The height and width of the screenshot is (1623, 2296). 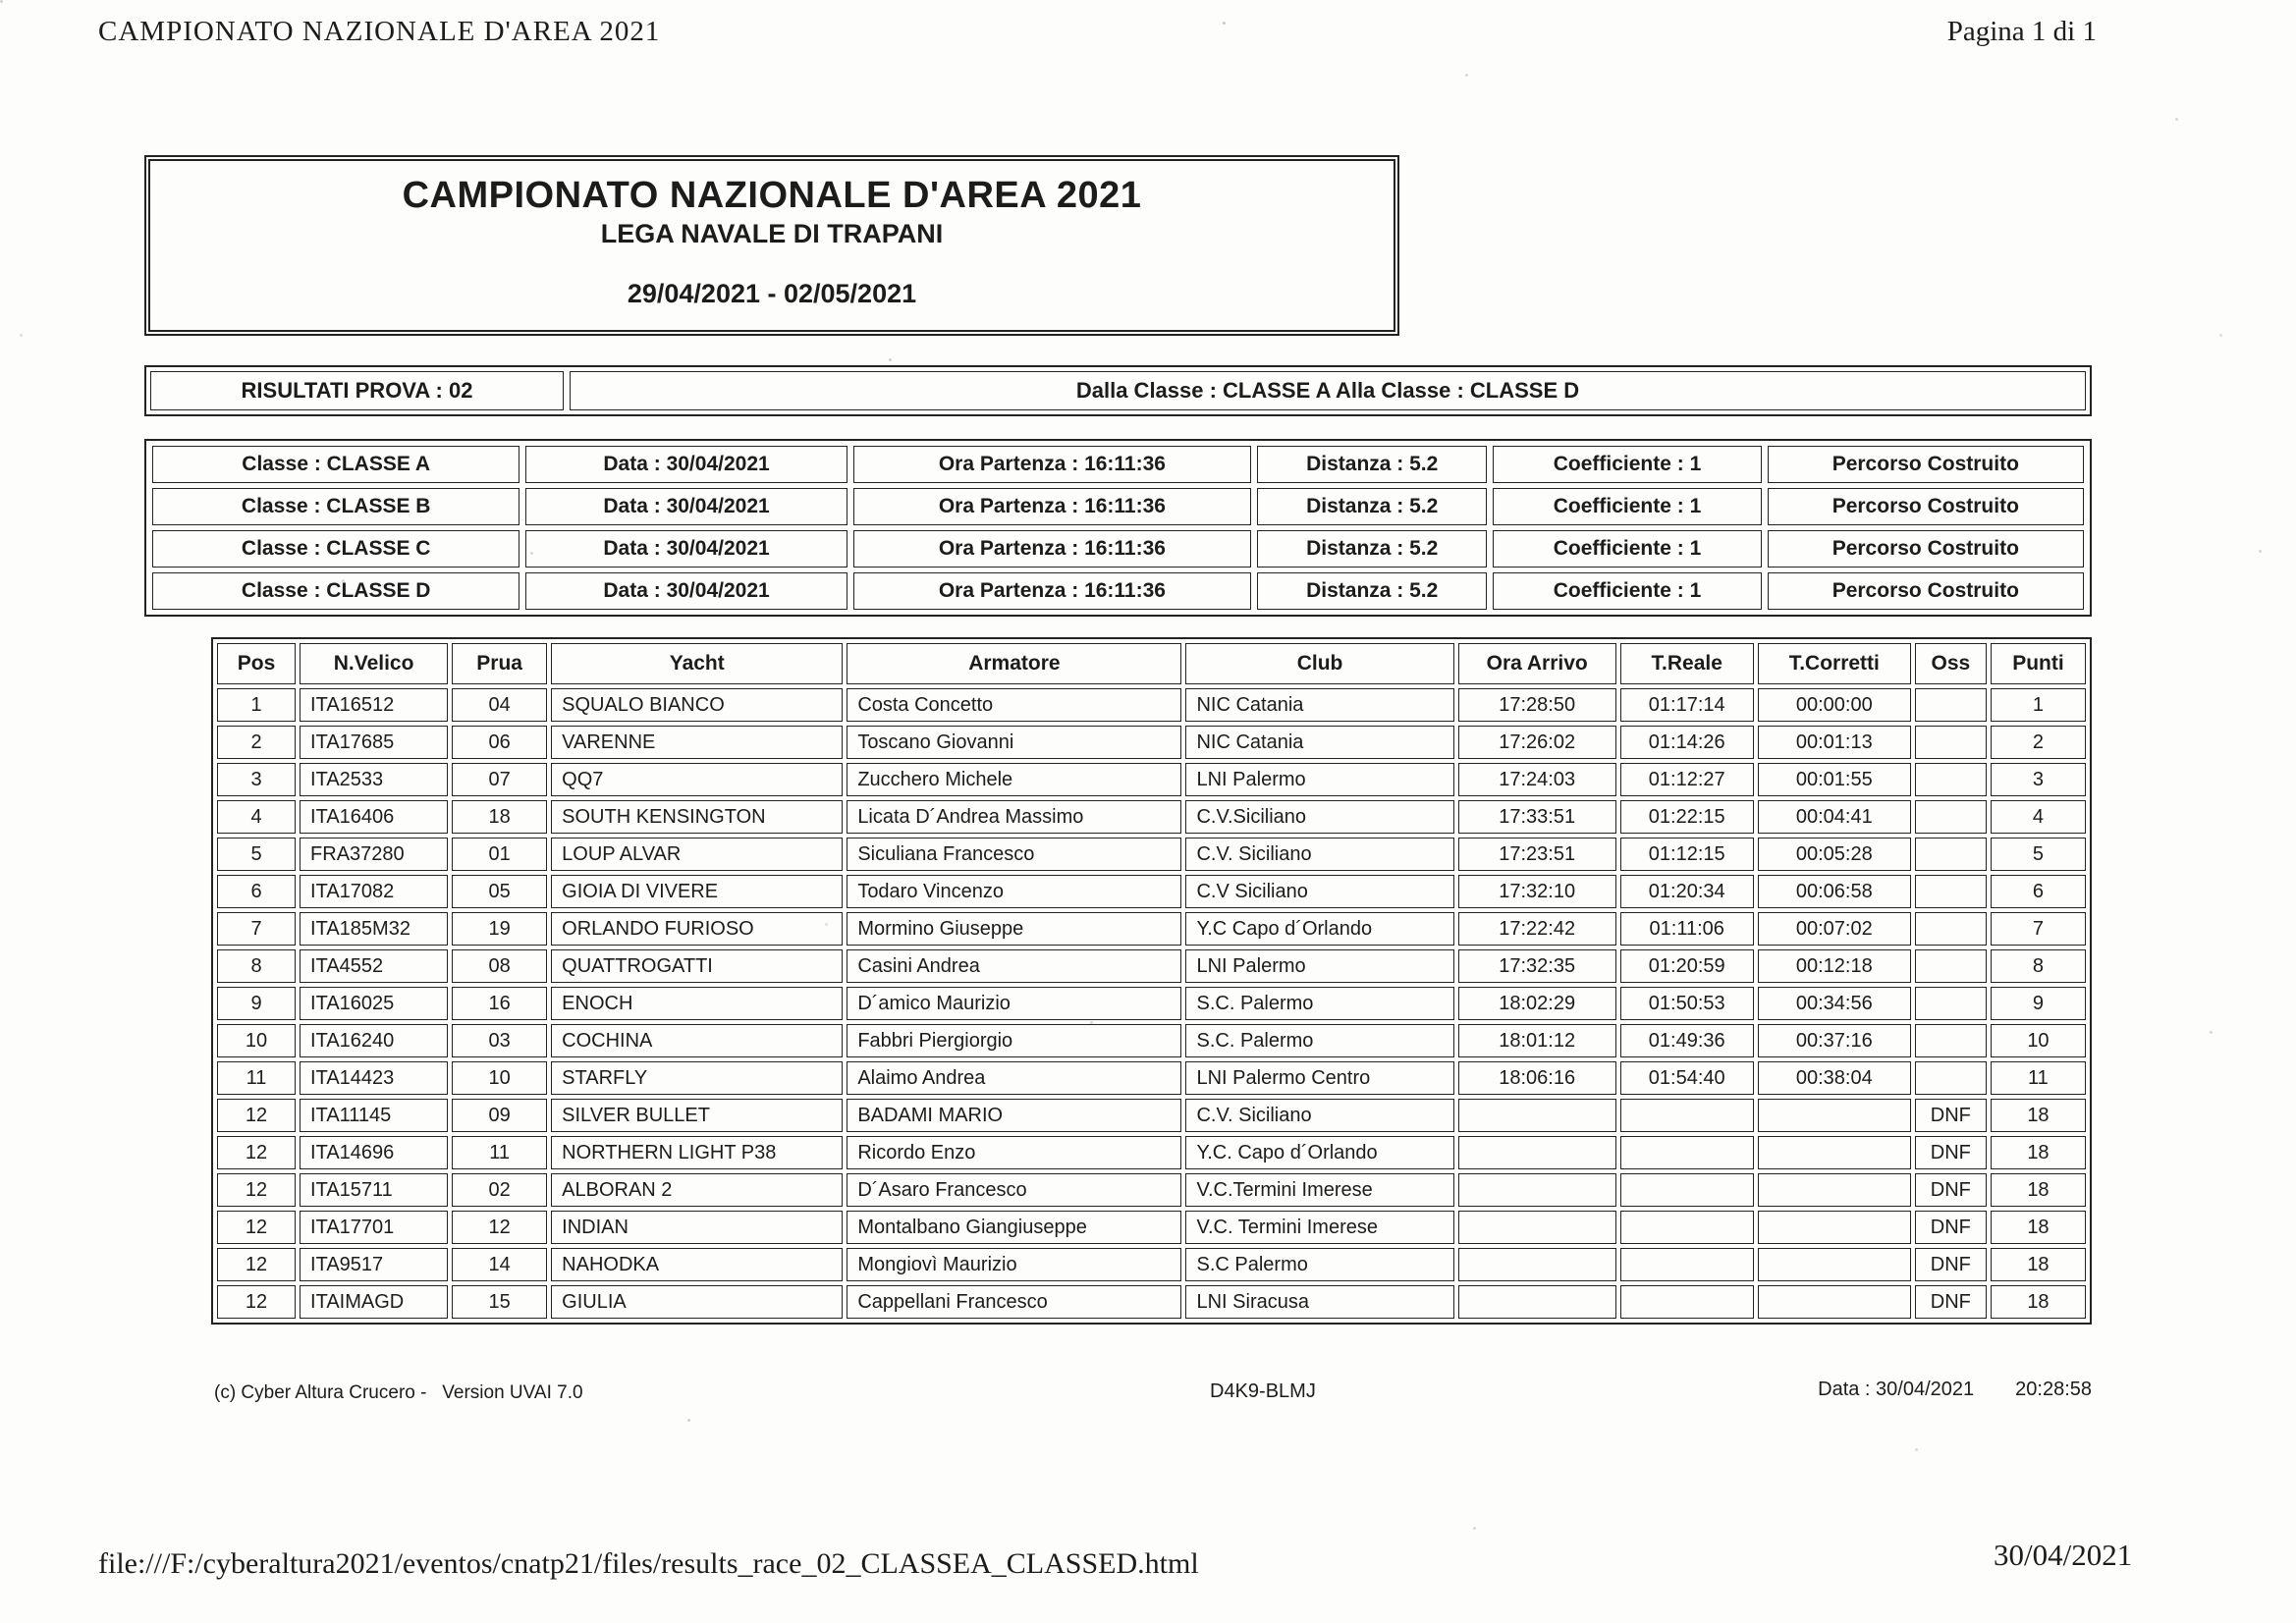 I want to click on table-cell-armatore: Alaimo Andrea, so click(x=1014, y=1078).